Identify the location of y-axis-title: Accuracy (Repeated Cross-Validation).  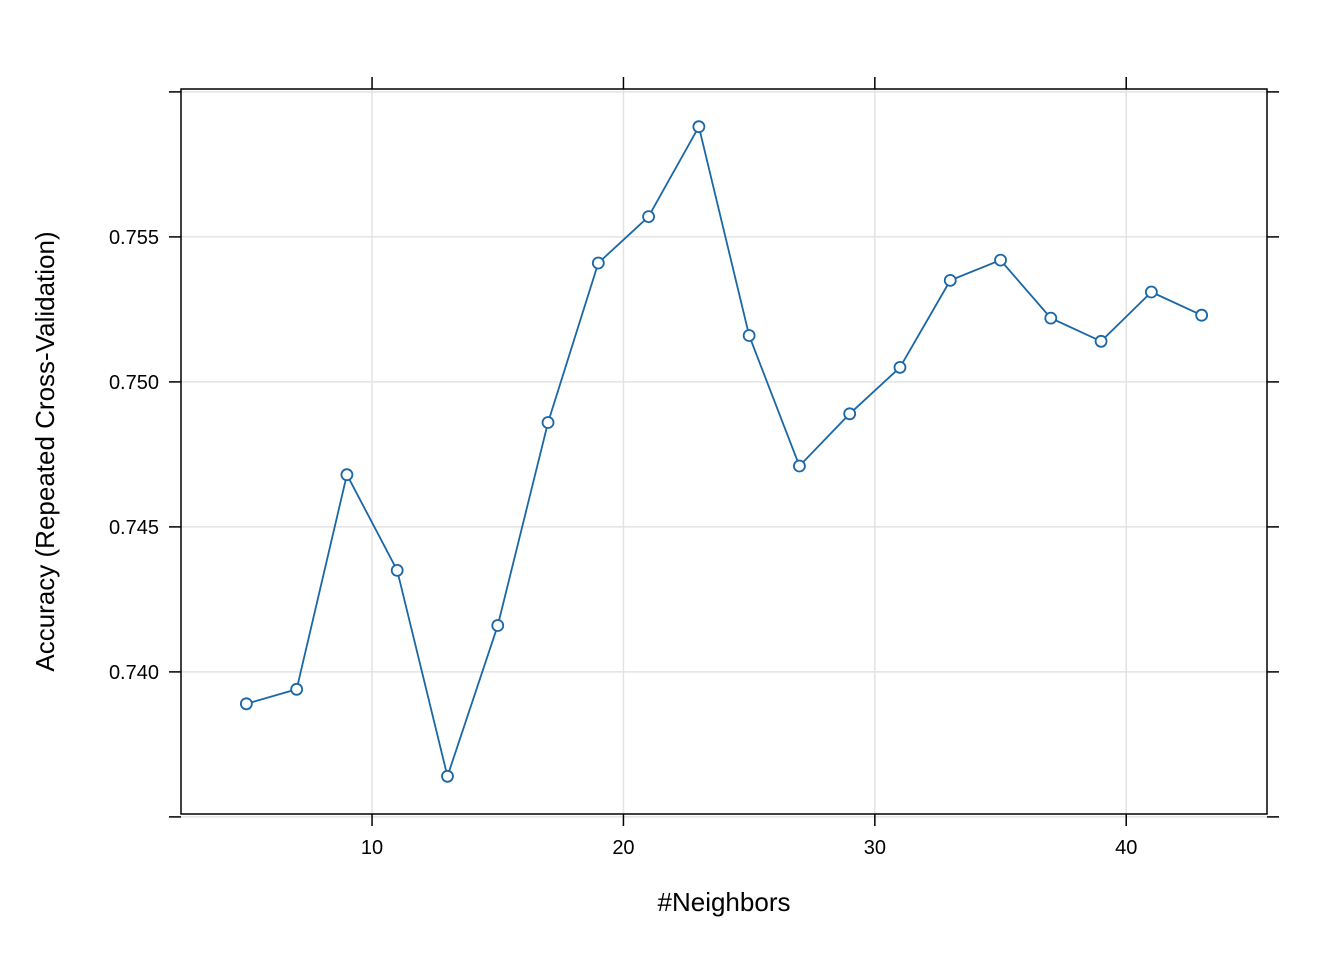
(45, 451).